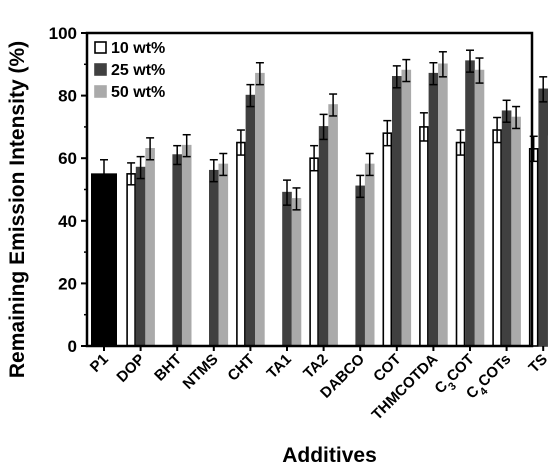 The height and width of the screenshot is (474, 548). I want to click on y-tick-label: 80, so click(67, 96).